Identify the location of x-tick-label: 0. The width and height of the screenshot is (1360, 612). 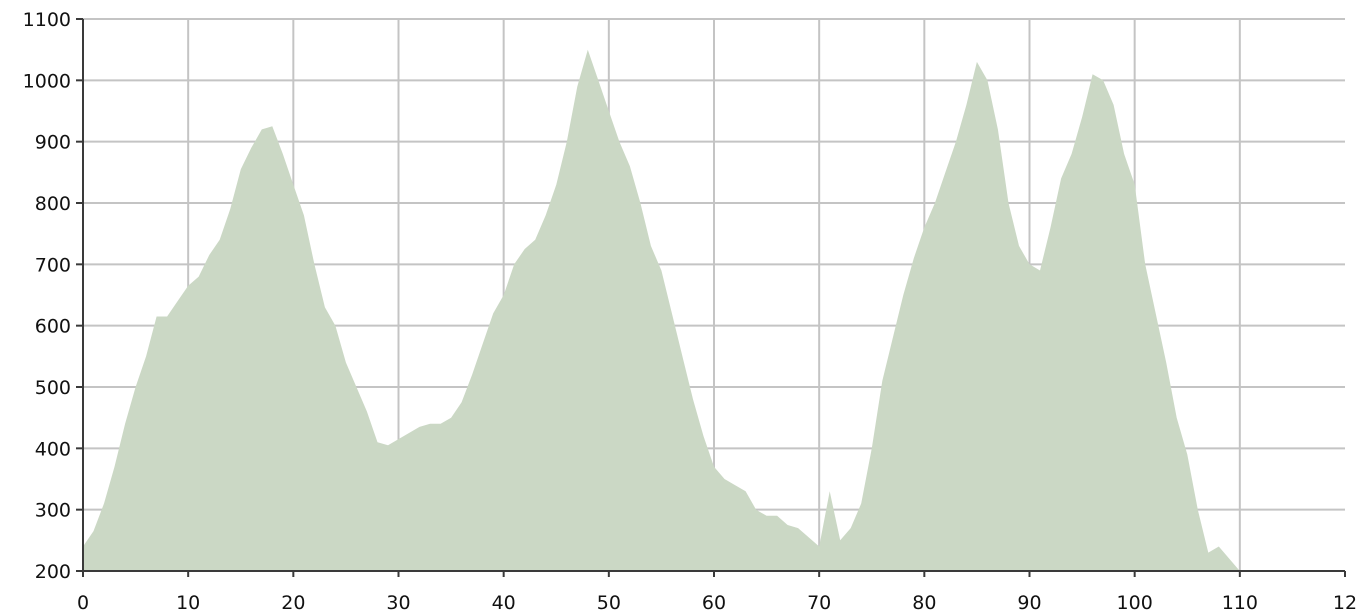
(83, 602).